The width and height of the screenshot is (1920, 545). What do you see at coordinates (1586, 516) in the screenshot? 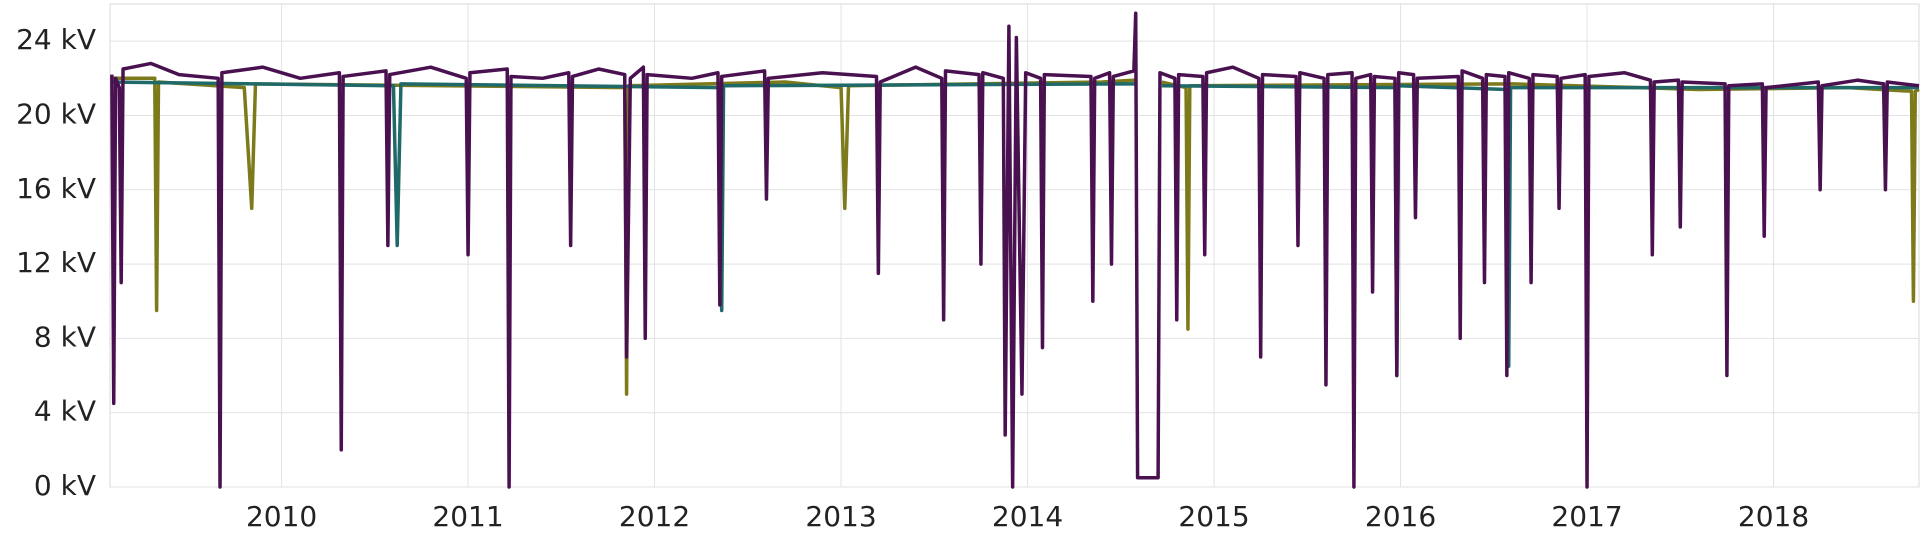
I see `x-tick-label: 2017` at bounding box center [1586, 516].